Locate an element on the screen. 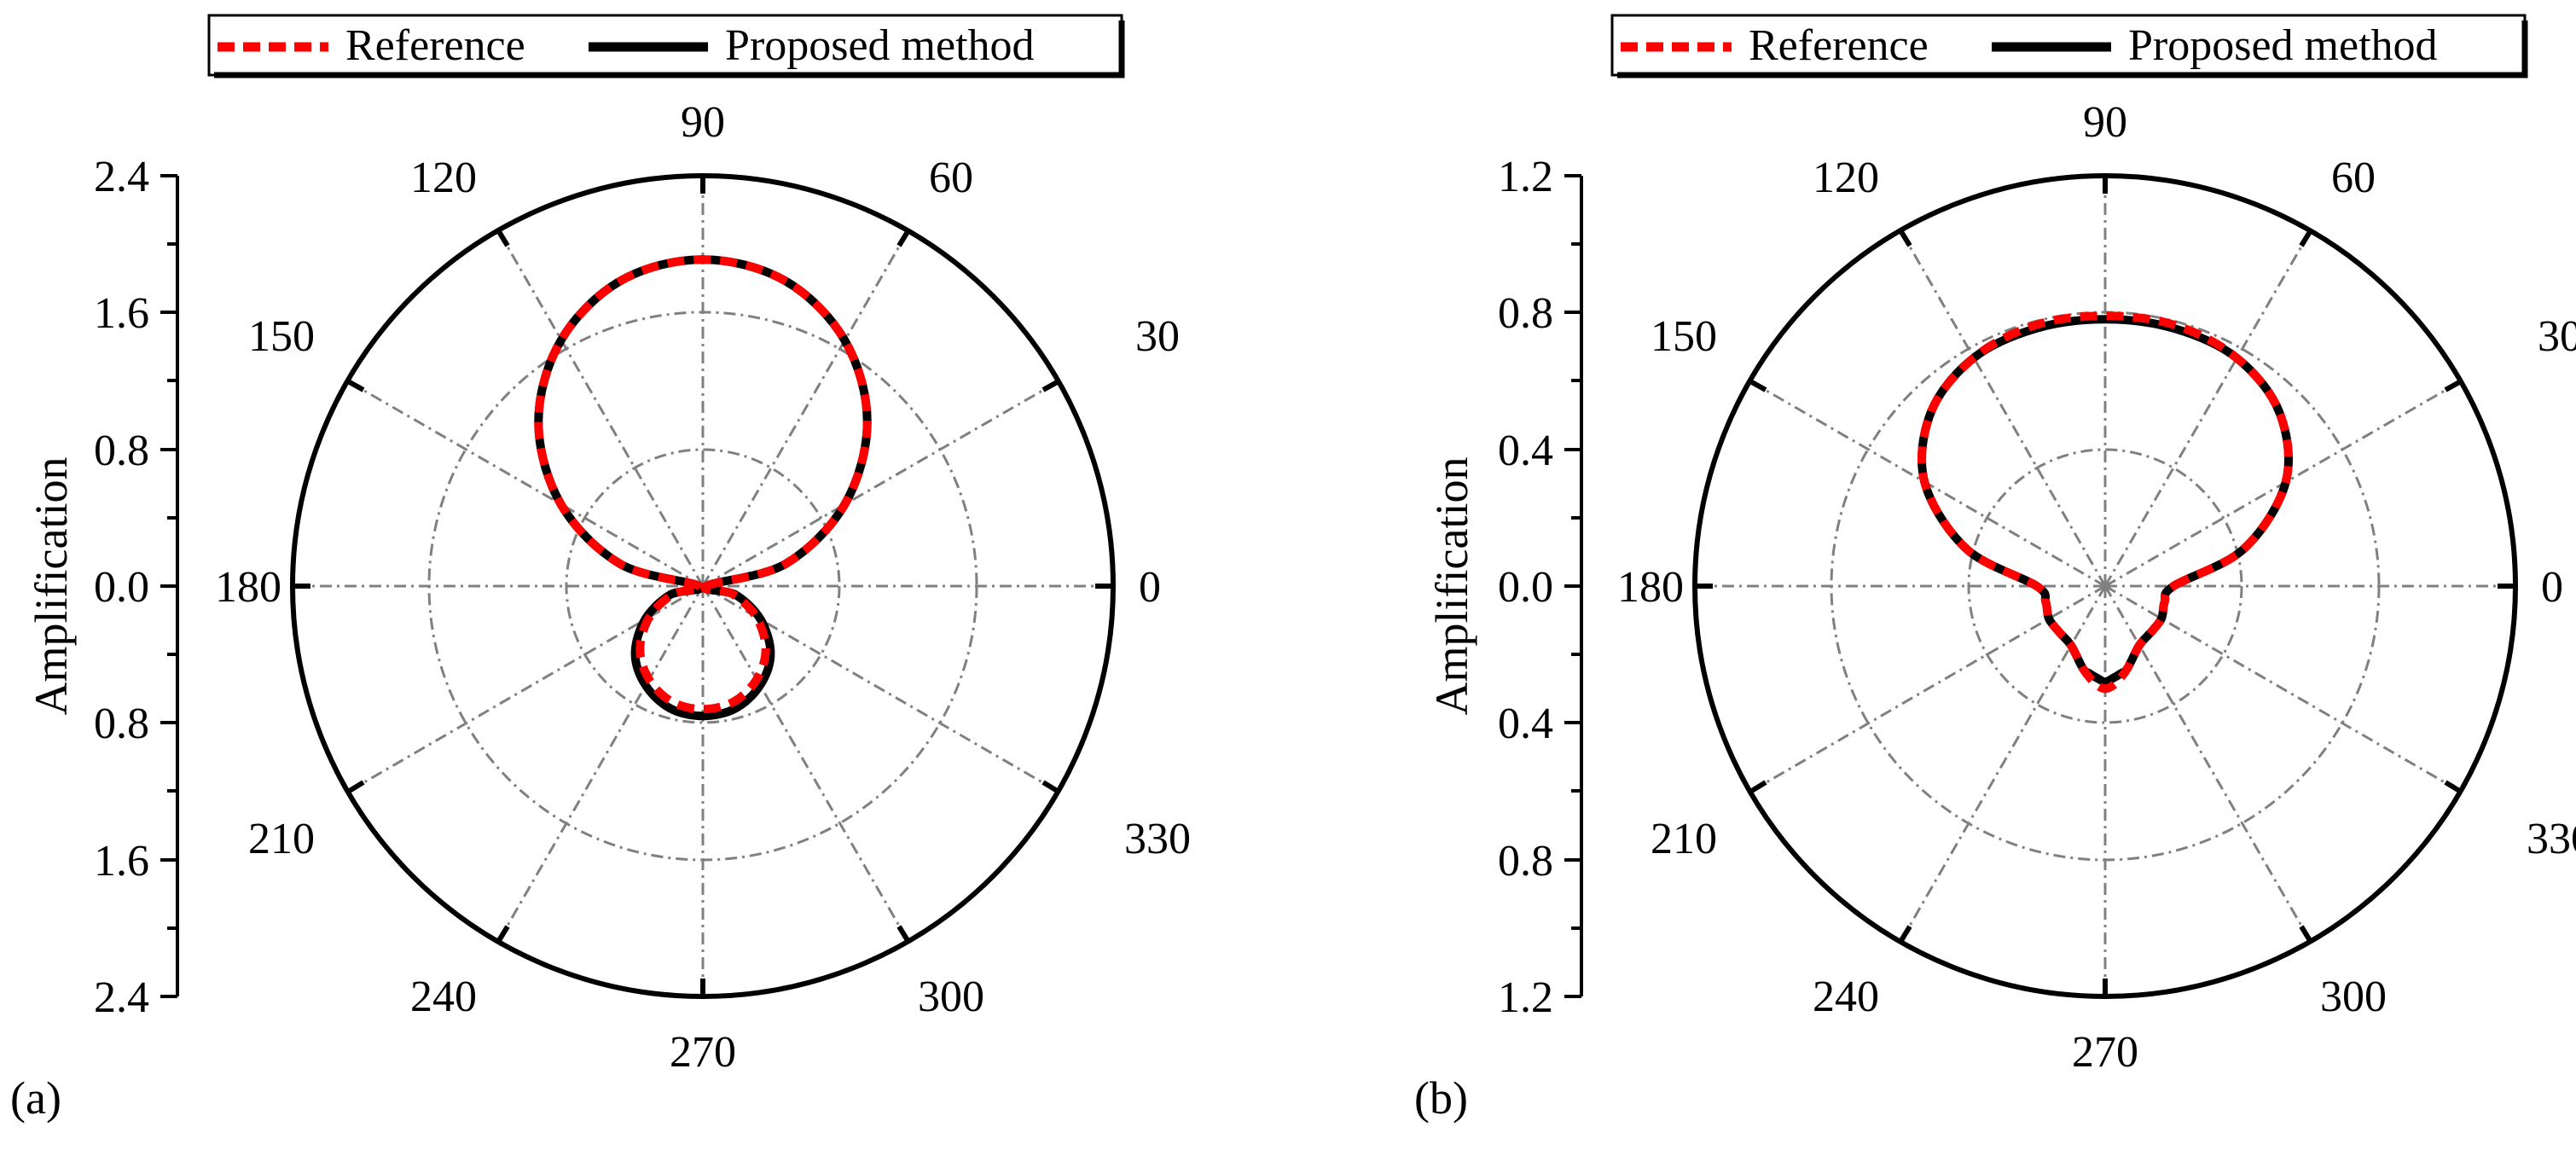  y-axis-title-a: Amplification is located at coordinates (51, 586).